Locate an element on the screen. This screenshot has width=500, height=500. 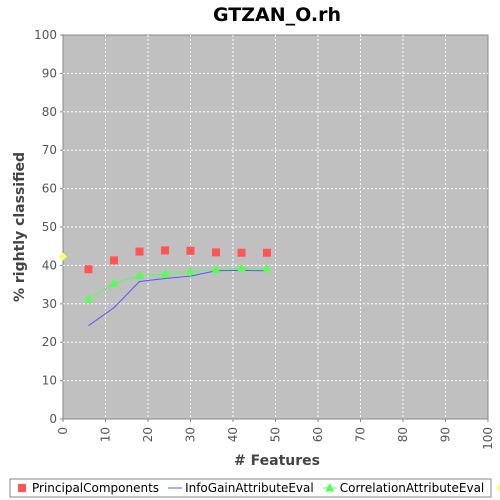
legend-item: CorrelationAttributeEval is located at coordinates (404, 488).